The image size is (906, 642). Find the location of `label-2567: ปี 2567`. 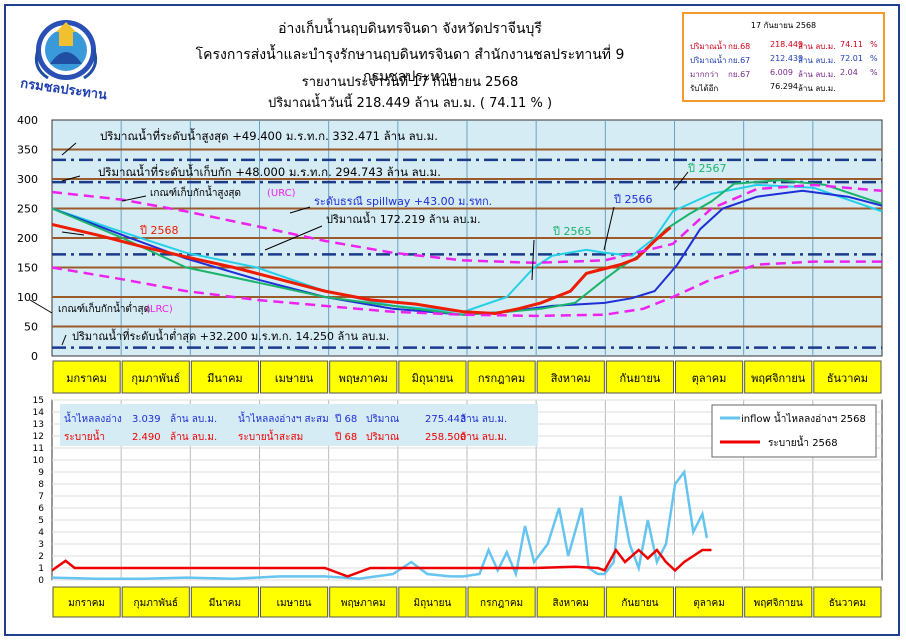

label-2567: ปี 2567 is located at coordinates (707, 168).